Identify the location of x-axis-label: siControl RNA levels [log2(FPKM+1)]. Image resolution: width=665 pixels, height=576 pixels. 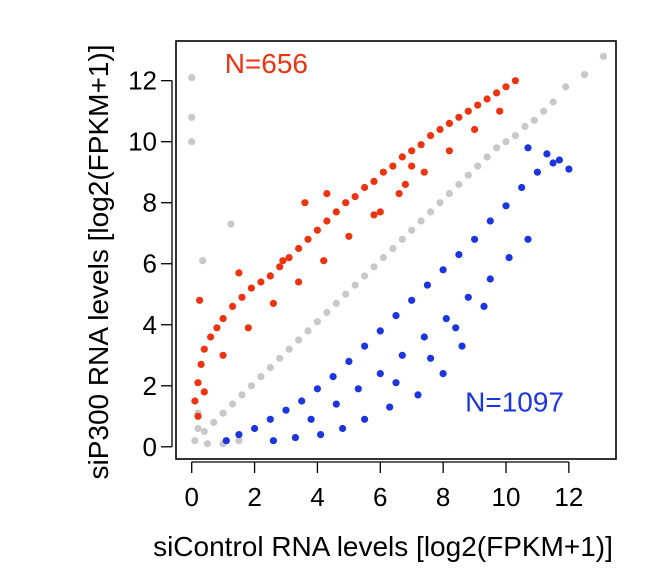
(383, 546).